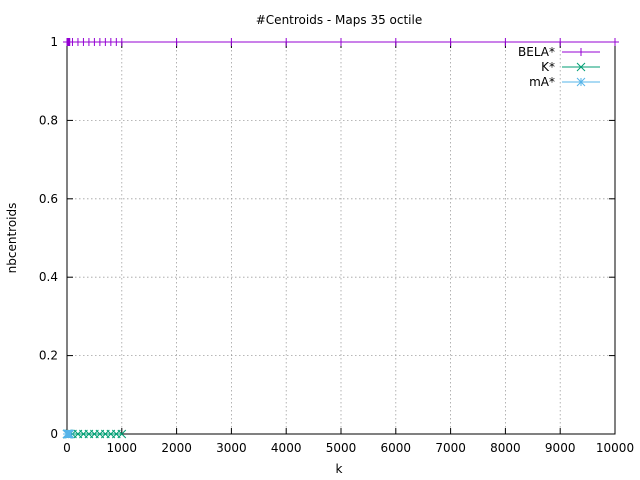 Image resolution: width=640 pixels, height=480 pixels. I want to click on legend-label: BELA*, so click(536, 52).